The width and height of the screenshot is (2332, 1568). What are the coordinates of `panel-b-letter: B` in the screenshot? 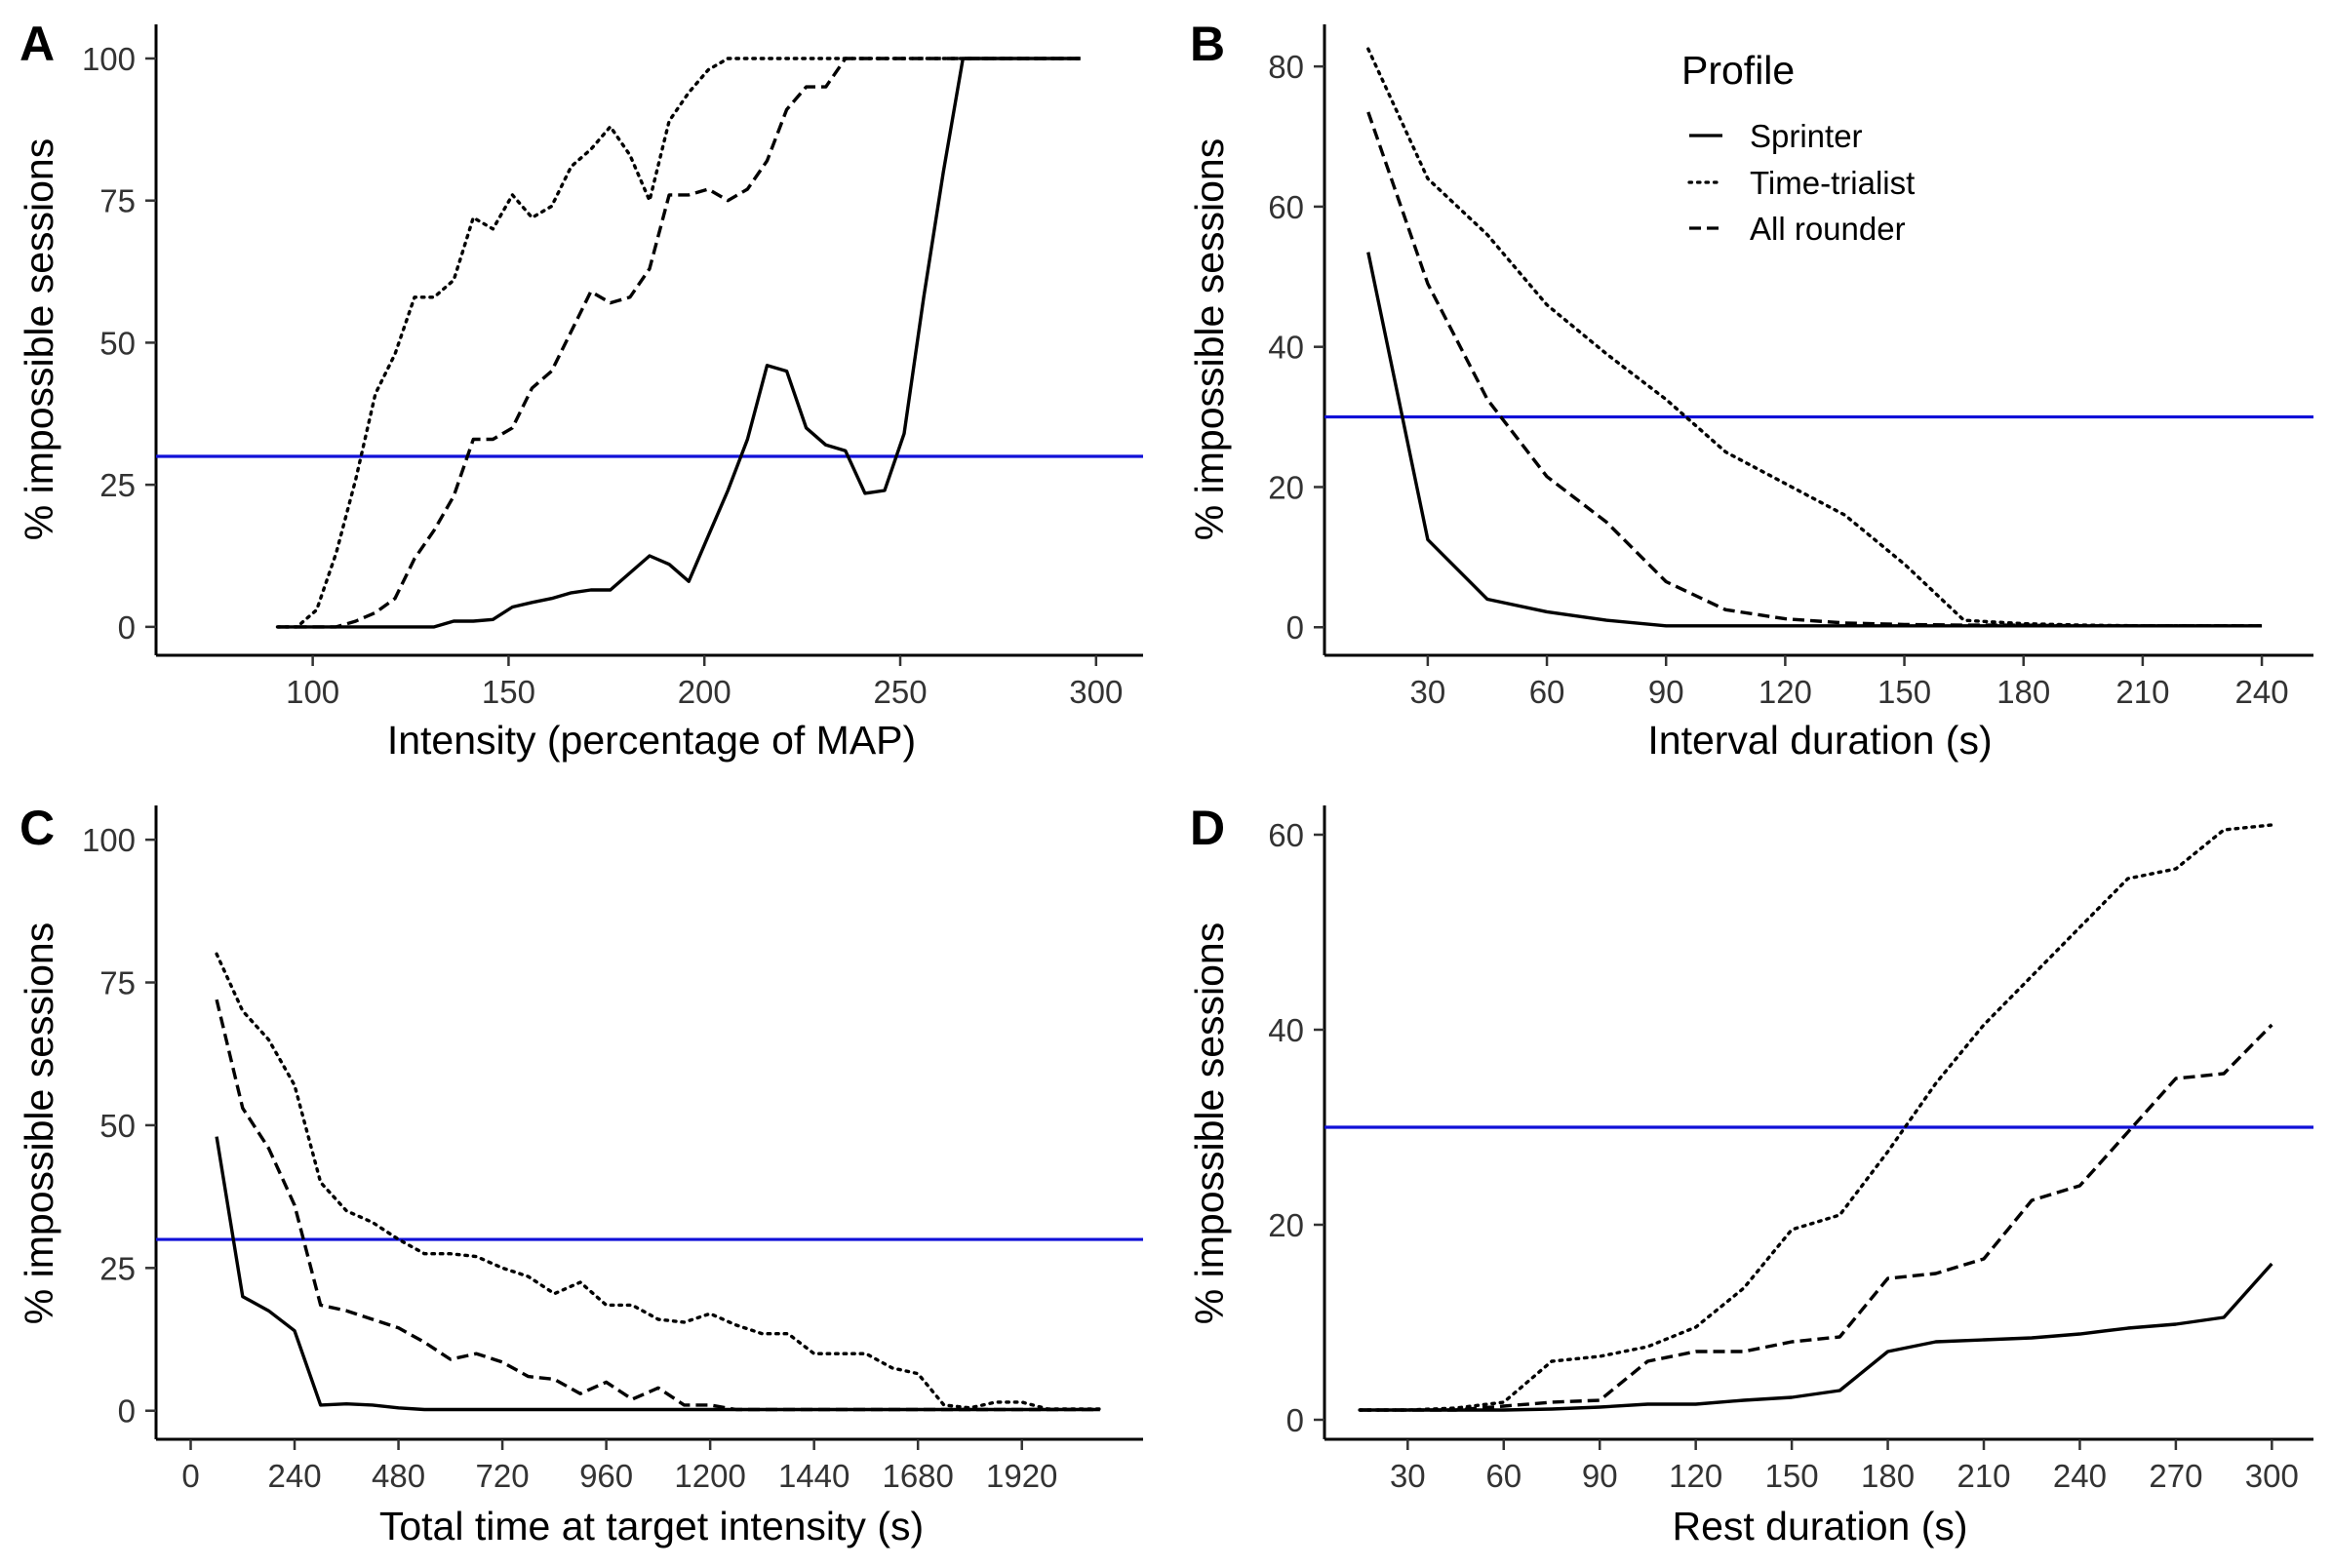 It's located at (1207, 44).